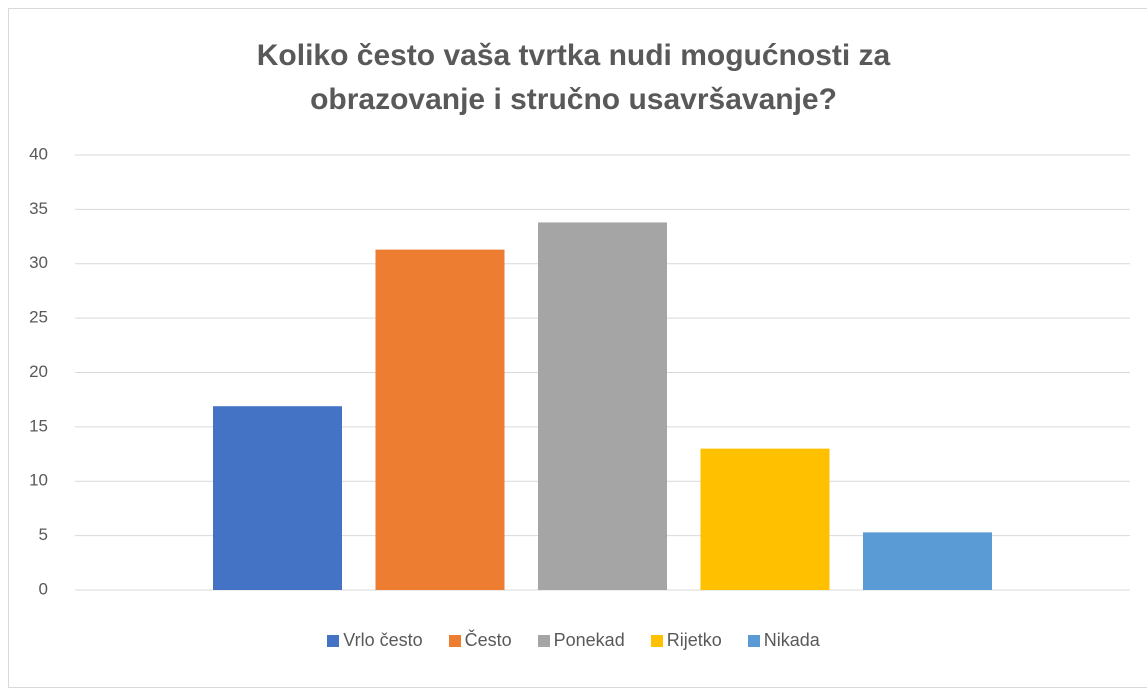  Describe the element at coordinates (43, 588) in the screenshot. I see `y-tick-label: 0` at that location.